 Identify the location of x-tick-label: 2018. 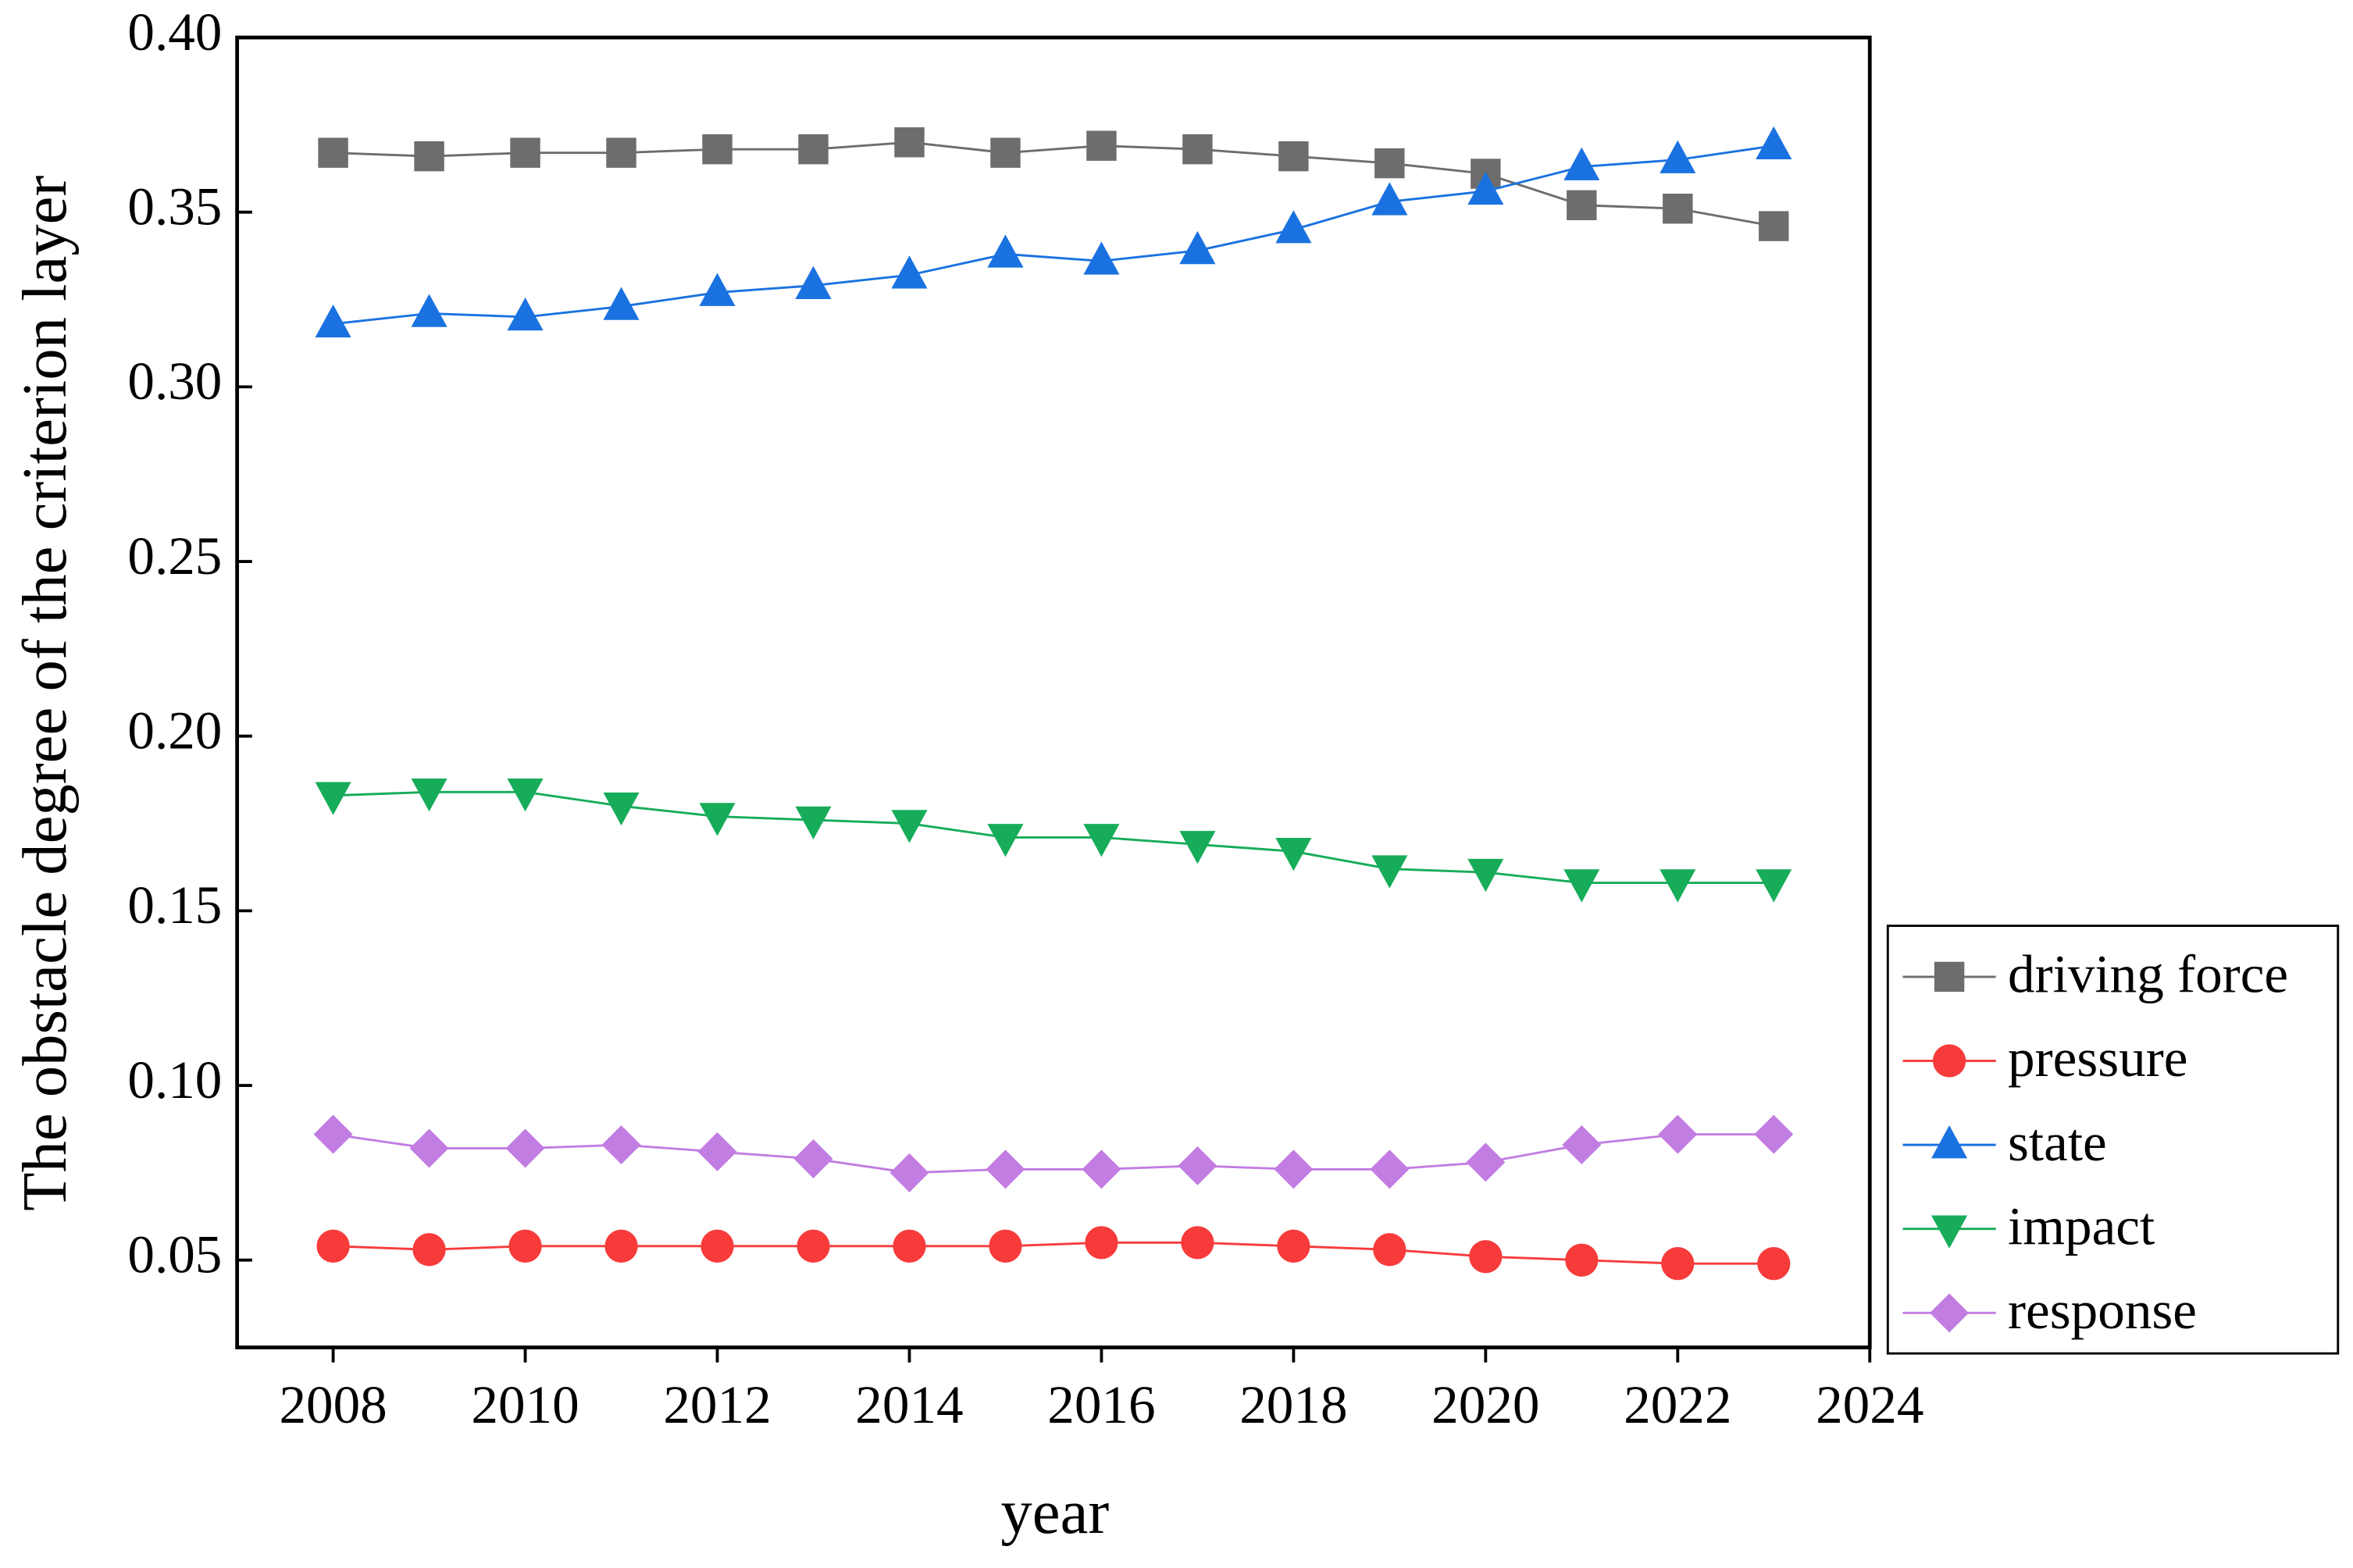
(1293, 1404).